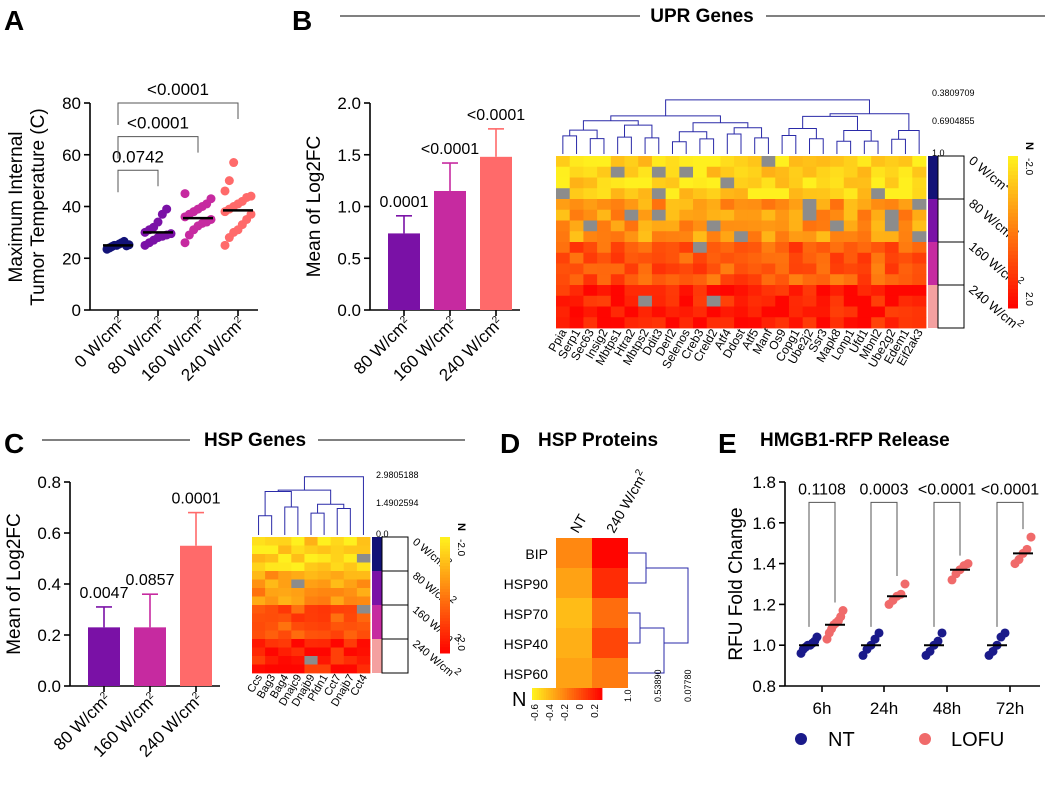  Describe the element at coordinates (397, 503) in the screenshot. I see `heatmap-tree-label: 1.4902594` at that location.